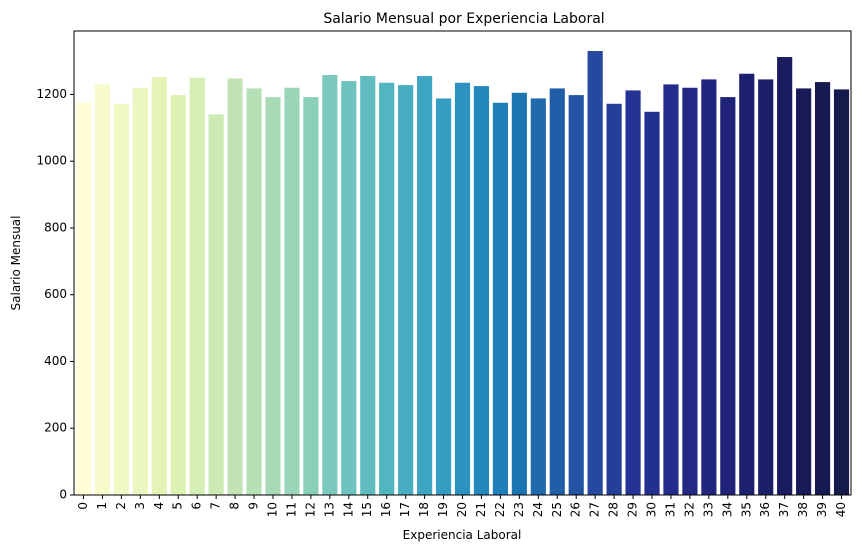 The height and width of the screenshot is (551, 859). What do you see at coordinates (386, 509) in the screenshot?
I see `x-tick-label: 16` at bounding box center [386, 509].